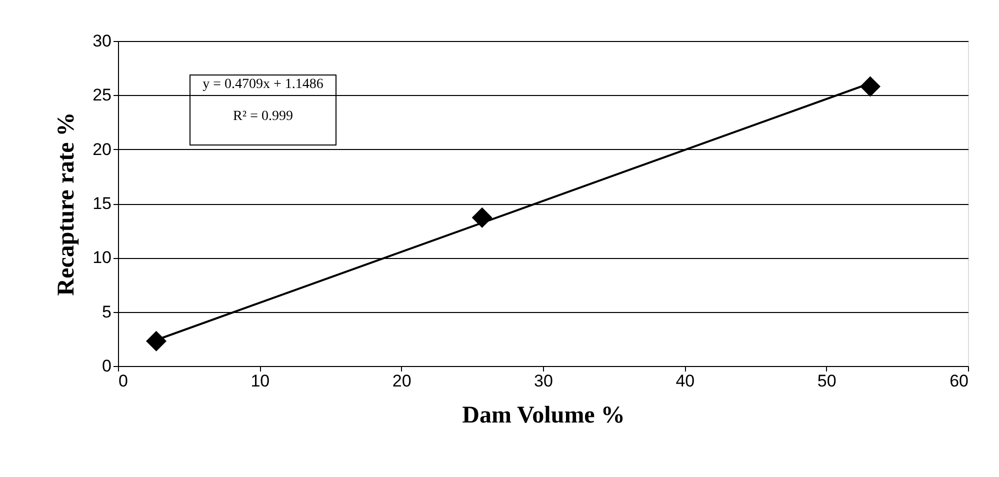 The height and width of the screenshot is (477, 999). I want to click on x-tick-label: 40, so click(685, 381).